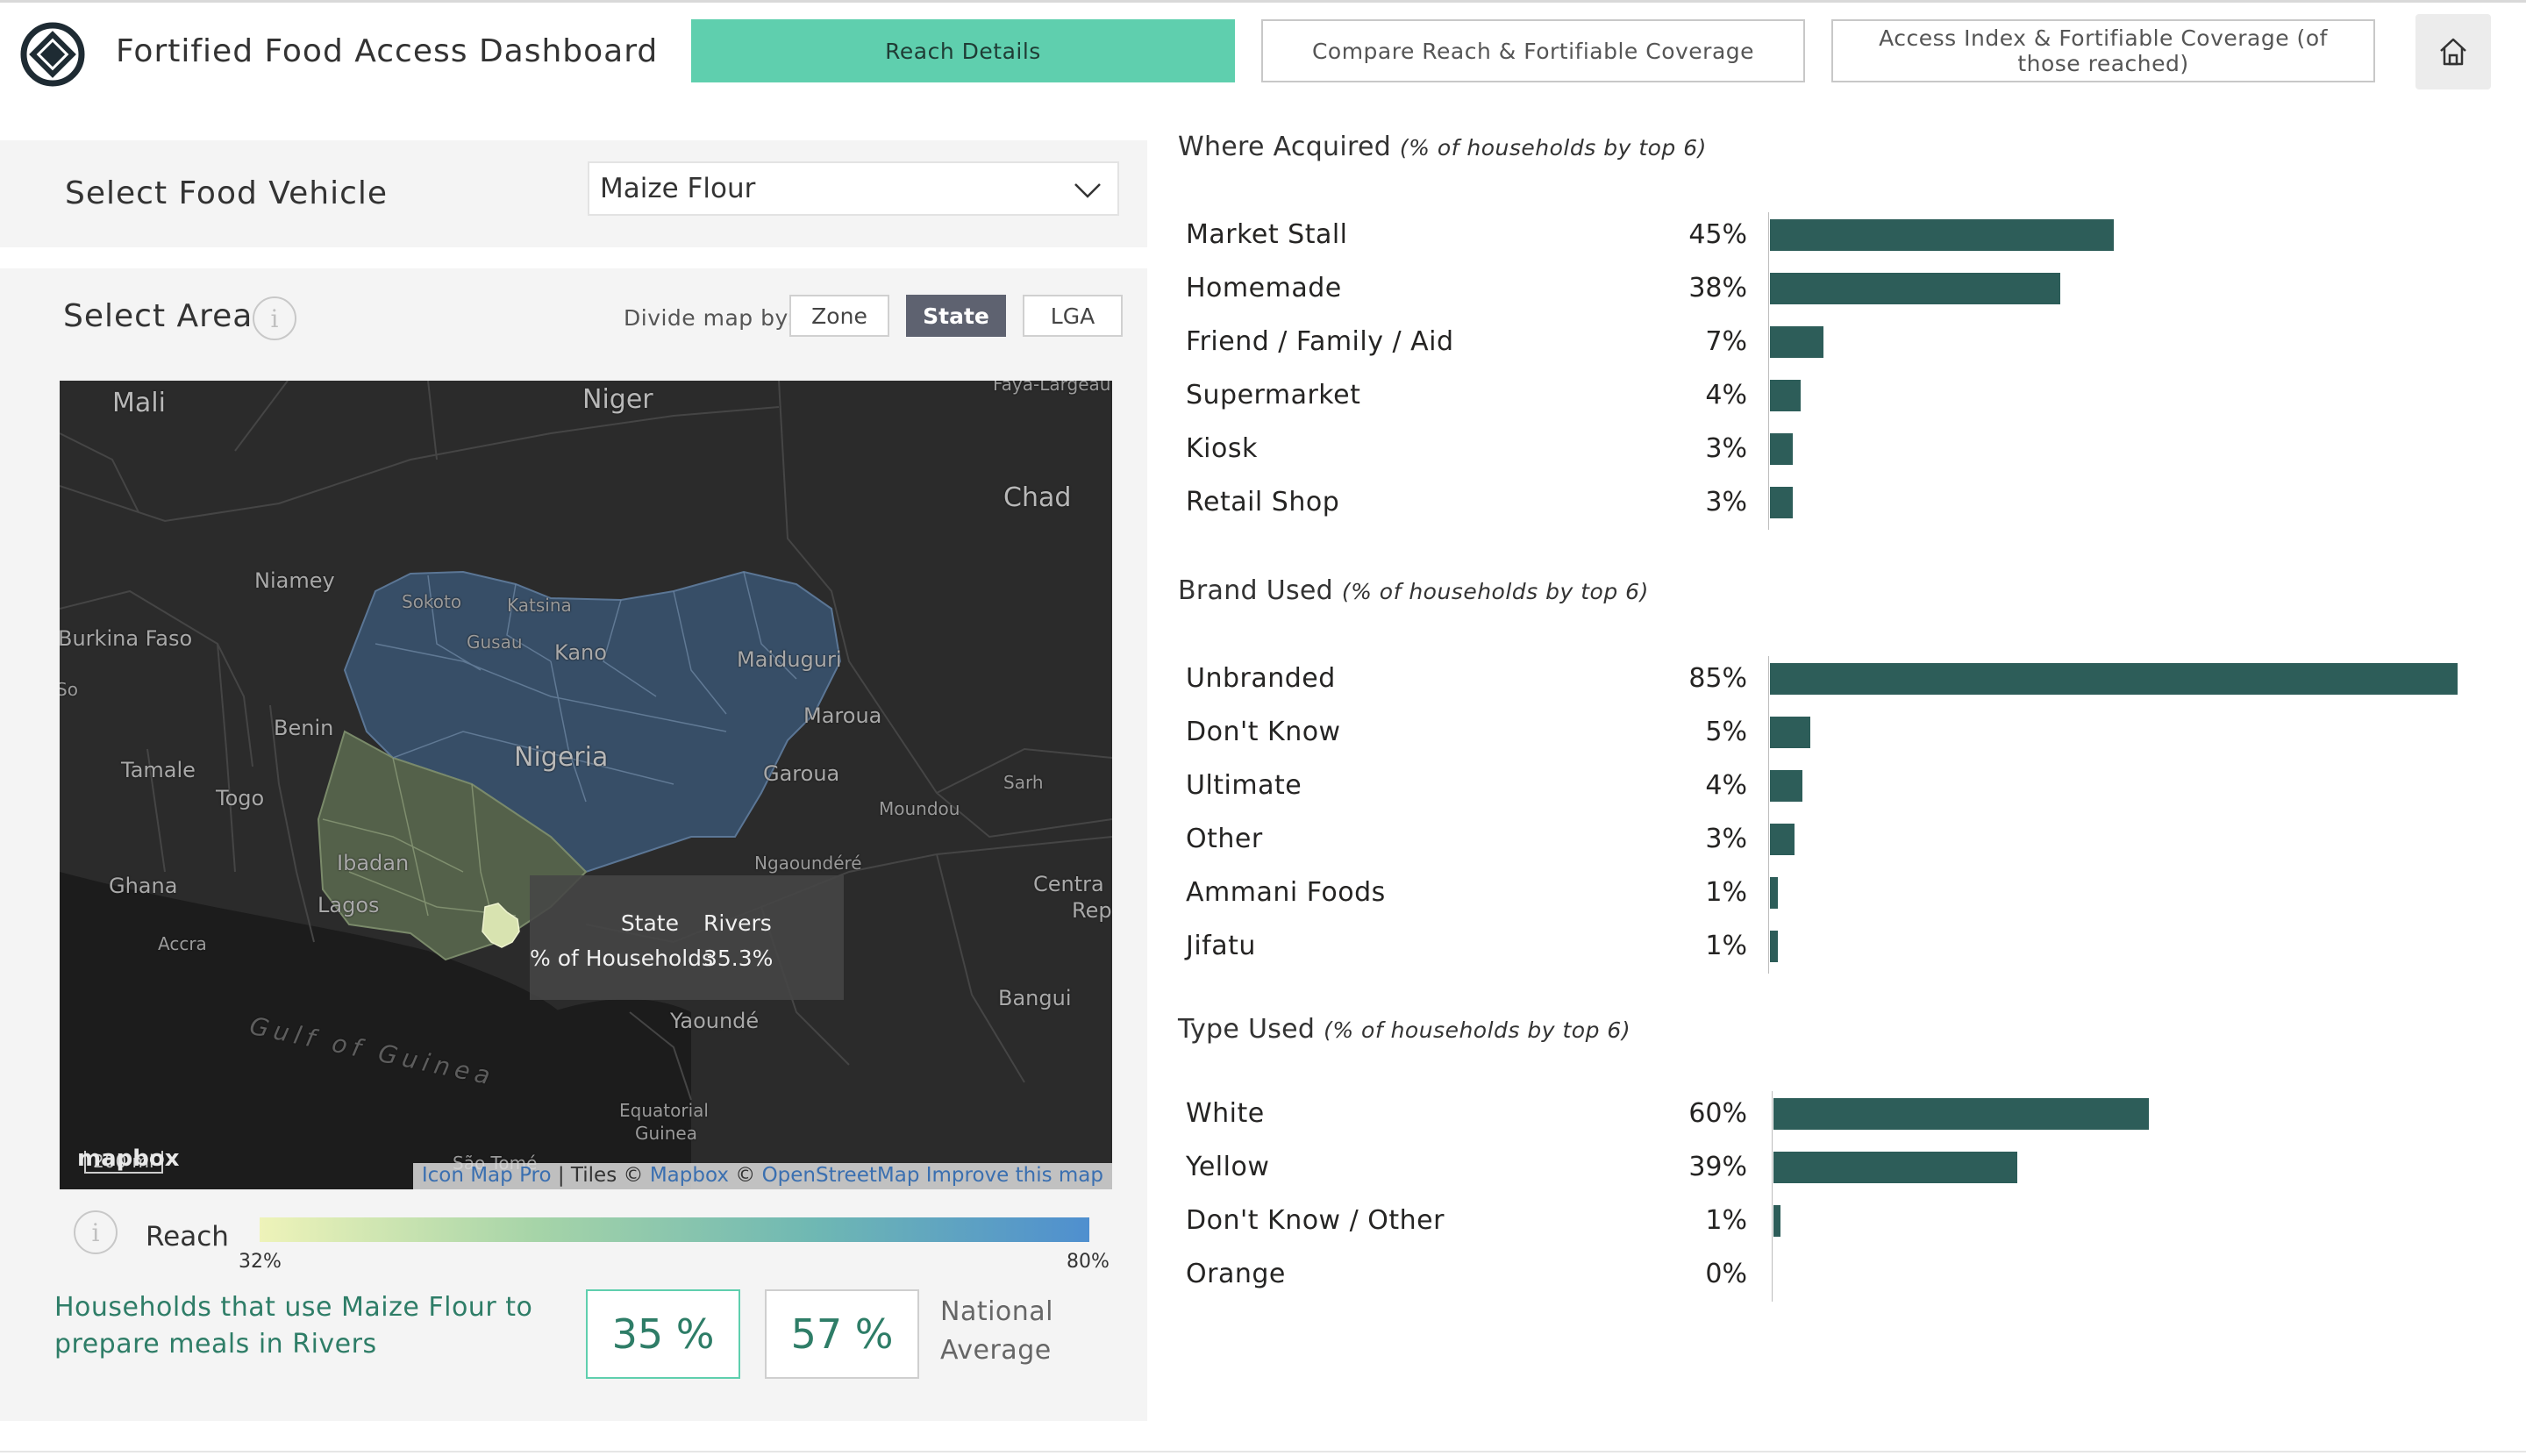 The image size is (2526, 1456). Describe the element at coordinates (1263, 342) in the screenshot. I see `bar-row-friend-family-aid: Friend / Family / Aid 7%` at that location.